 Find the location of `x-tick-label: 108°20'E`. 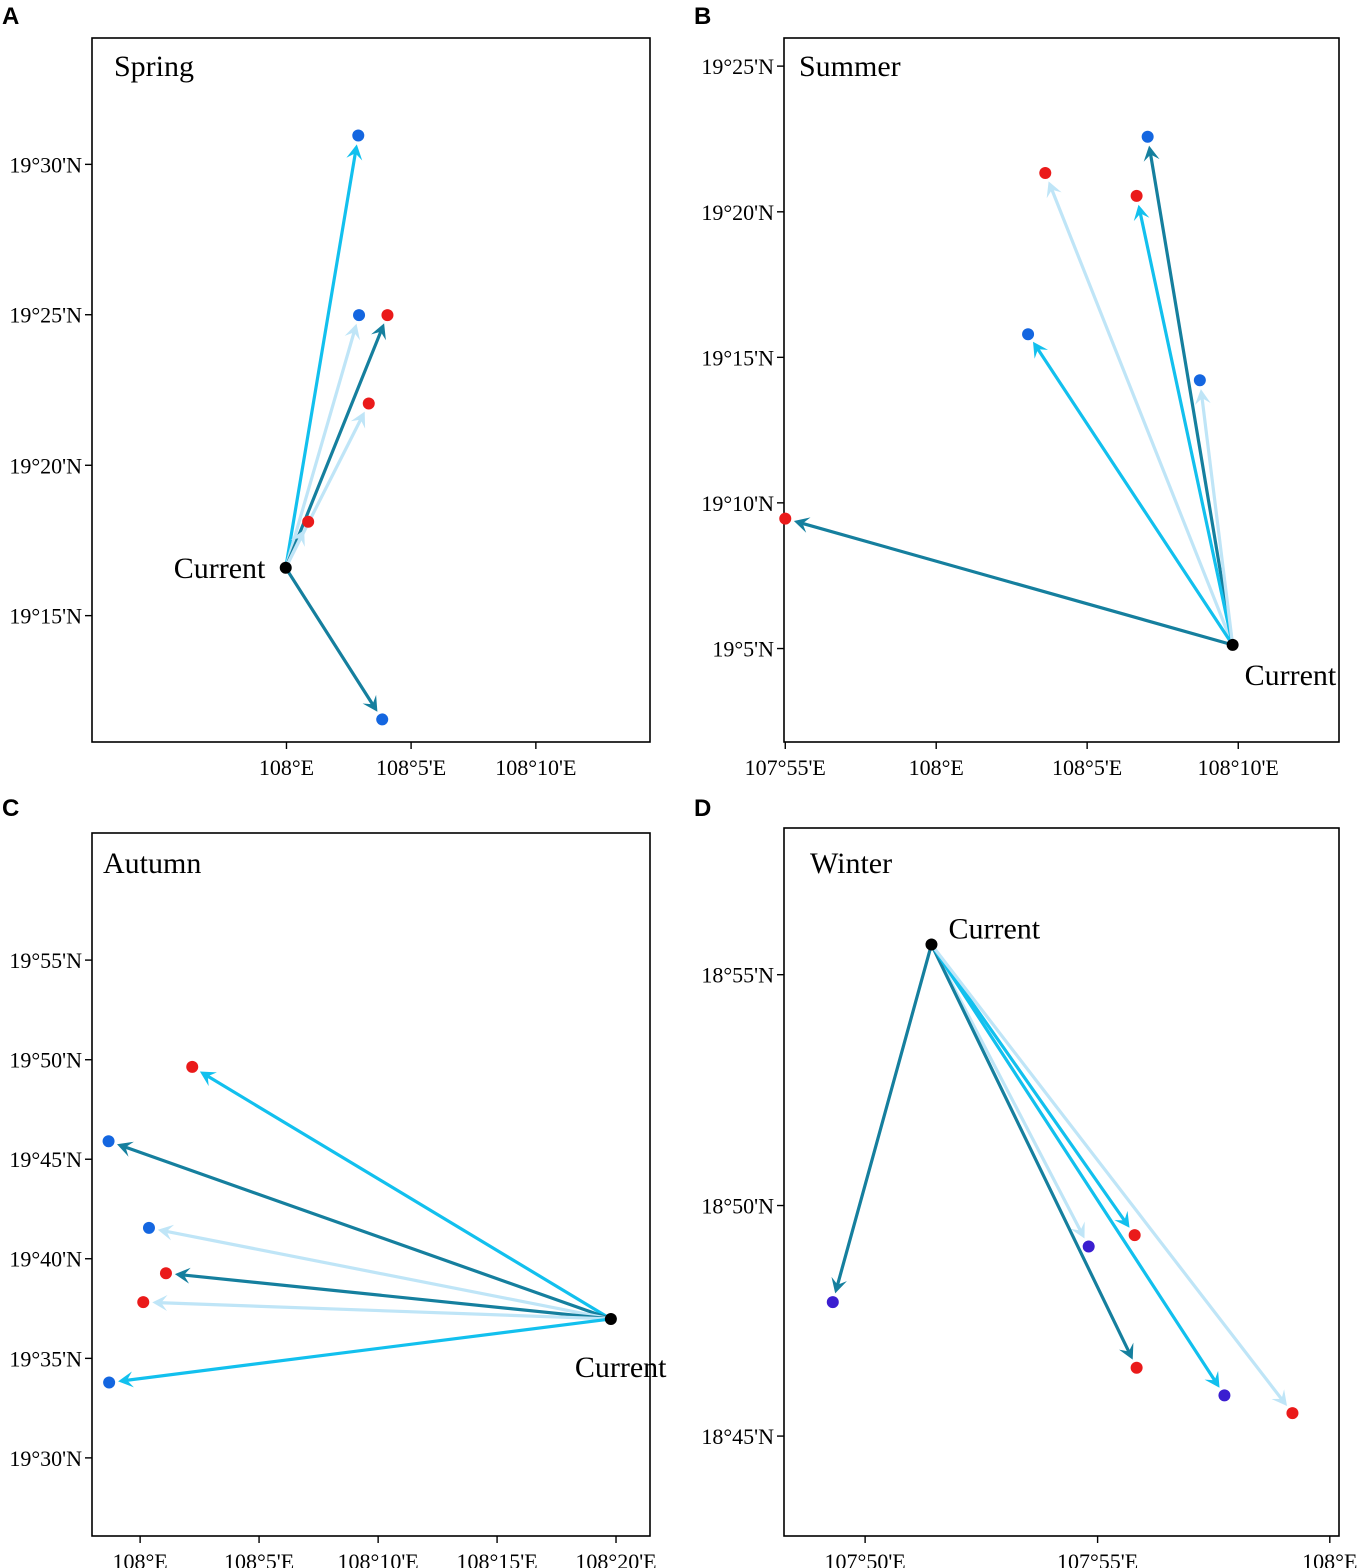

x-tick-label: 108°20'E is located at coordinates (615, 1558).